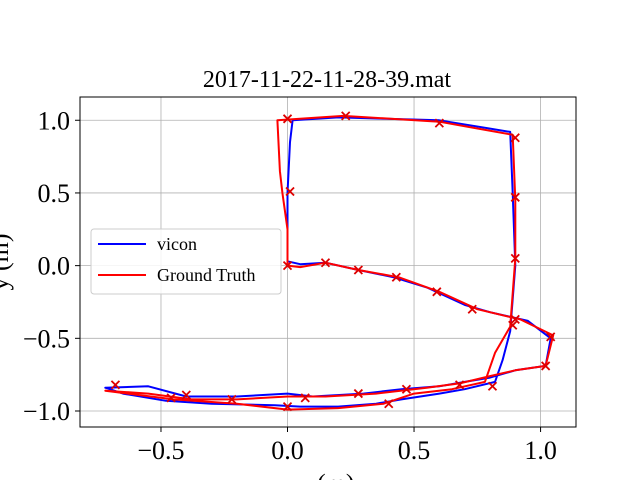 The height and width of the screenshot is (480, 640). I want to click on x-tick-label: 1.0, so click(540, 450).